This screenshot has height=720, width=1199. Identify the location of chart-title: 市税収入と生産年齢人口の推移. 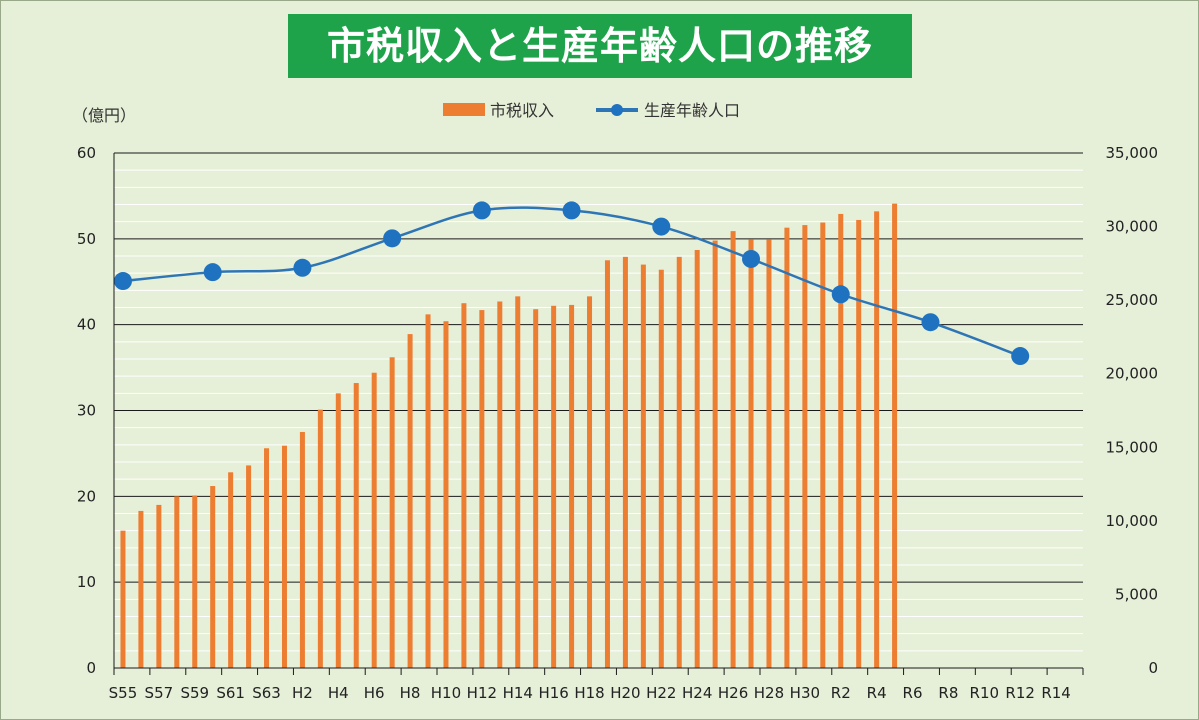
(600, 46).